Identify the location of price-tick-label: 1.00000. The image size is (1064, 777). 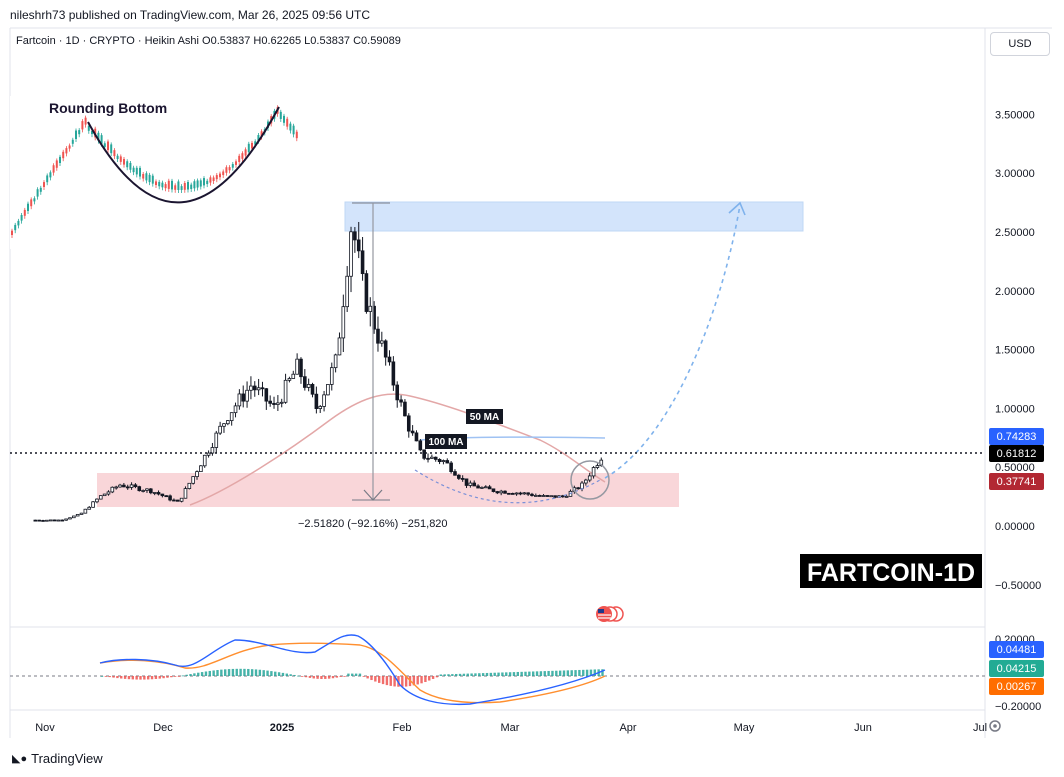
(1015, 409).